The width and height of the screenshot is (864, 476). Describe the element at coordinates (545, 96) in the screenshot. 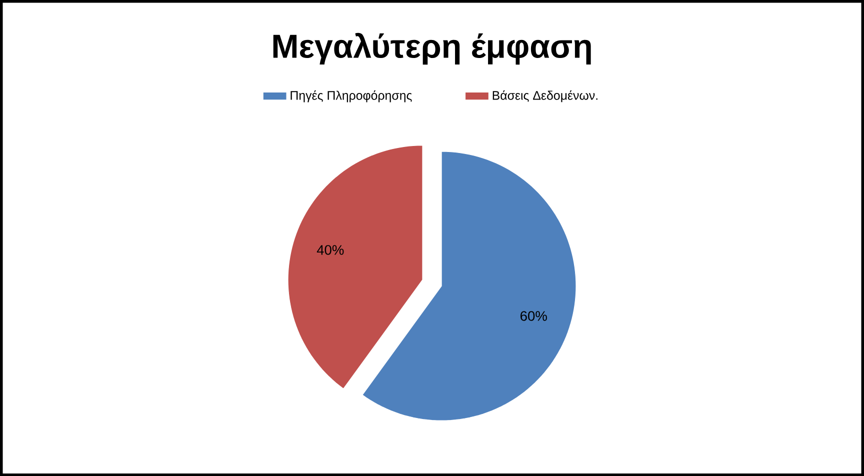

I see `legend-label: Βάσεις Δεδομένων.` at that location.